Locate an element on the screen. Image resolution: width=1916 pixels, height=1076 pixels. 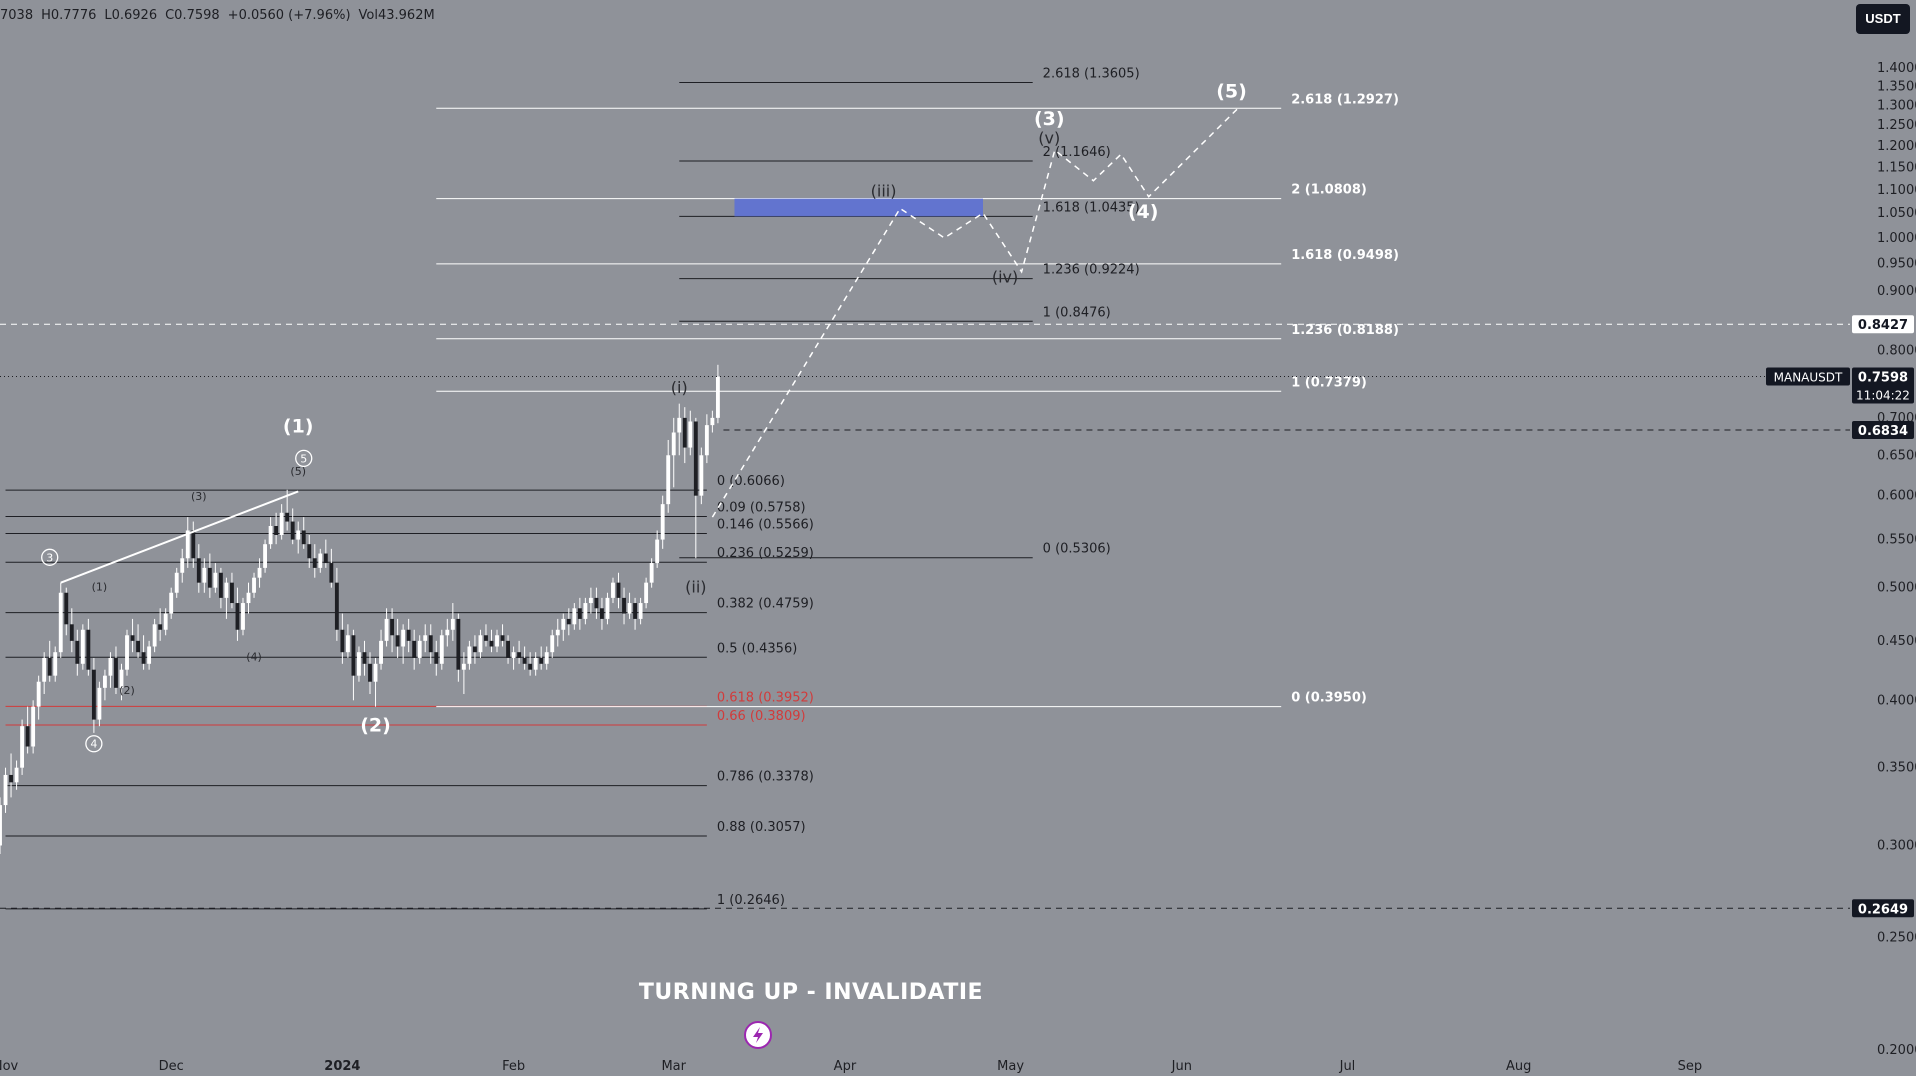
wave-sub-3: (4) is located at coordinates (254, 656).